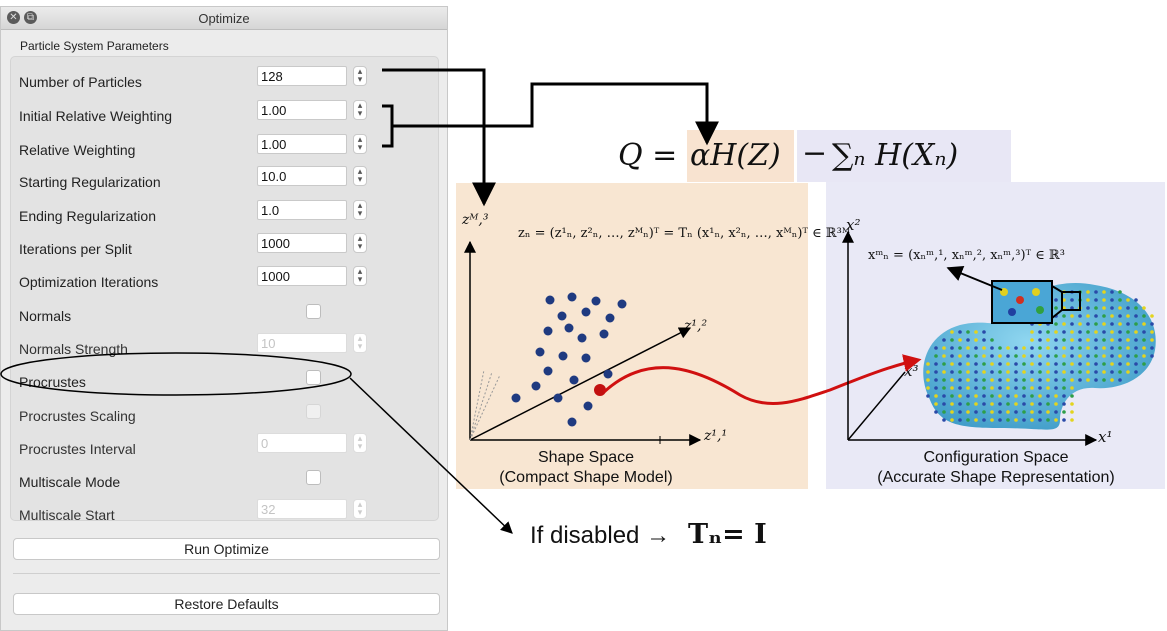 Image resolution: width=1167 pixels, height=631 pixels. What do you see at coordinates (229, 417) in the screenshot?
I see `param-row-procrustes-scaling: Procrustes Scaling` at bounding box center [229, 417].